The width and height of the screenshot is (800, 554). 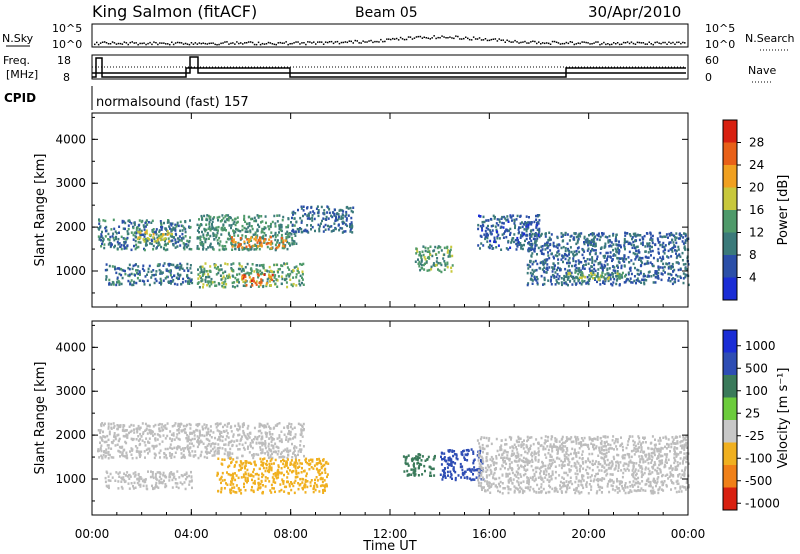 What do you see at coordinates (762, 70) in the screenshot?
I see `nave-label: Nave` at bounding box center [762, 70].